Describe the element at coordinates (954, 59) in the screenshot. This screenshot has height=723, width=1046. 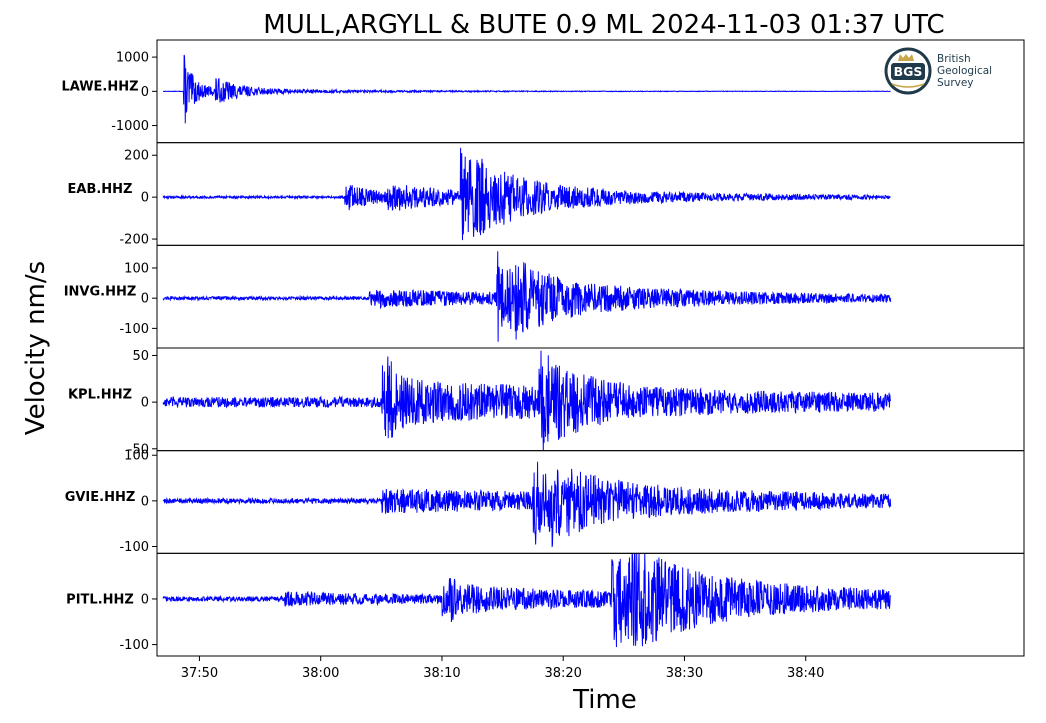
I see `logo-line-1: British` at that location.